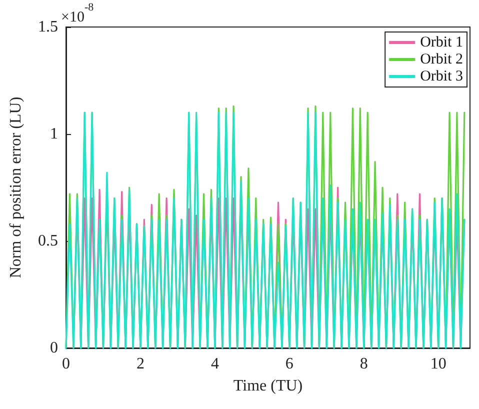 The height and width of the screenshot is (409, 479). What do you see at coordinates (214, 364) in the screenshot?
I see `x-tick-label: 4` at bounding box center [214, 364].